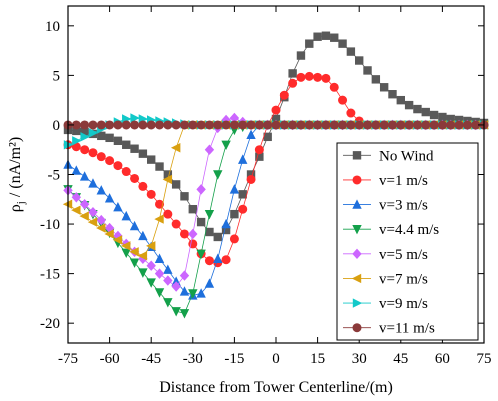  I want to click on y-tick-label: 0, so click(57, 126).